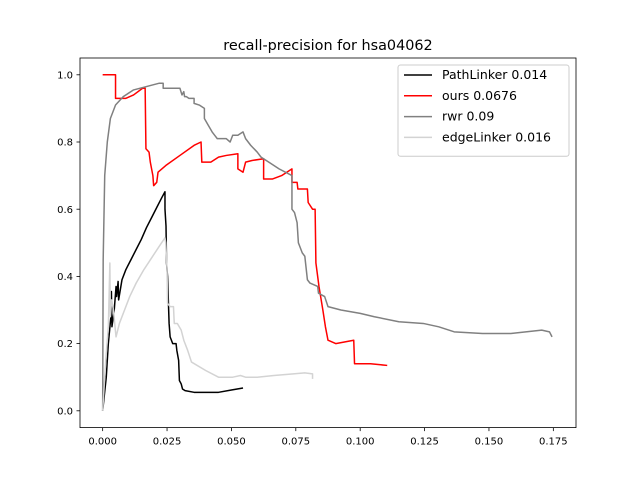  Describe the element at coordinates (496, 136) in the screenshot. I see `legend-label-3: edgeLinker 0.016` at that location.